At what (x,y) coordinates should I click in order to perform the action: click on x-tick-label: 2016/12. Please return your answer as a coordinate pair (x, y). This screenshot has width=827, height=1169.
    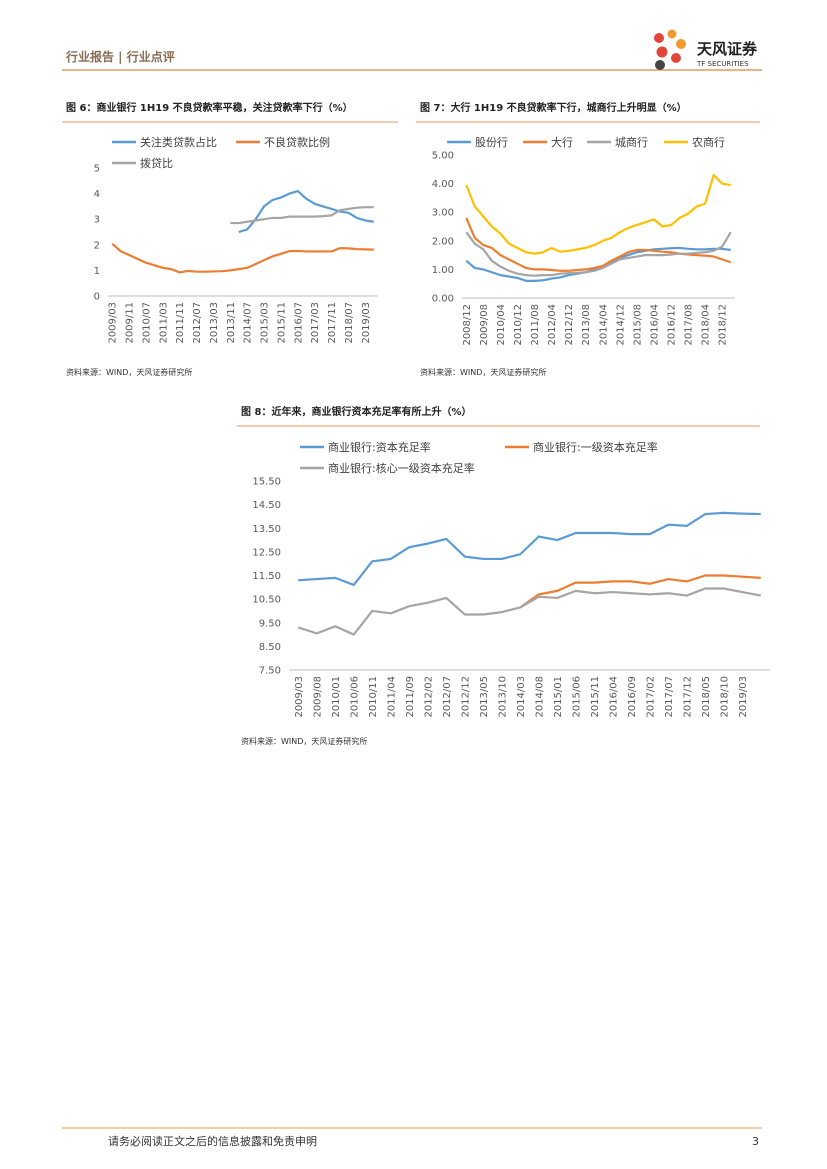
    Looking at the image, I should click on (672, 325).